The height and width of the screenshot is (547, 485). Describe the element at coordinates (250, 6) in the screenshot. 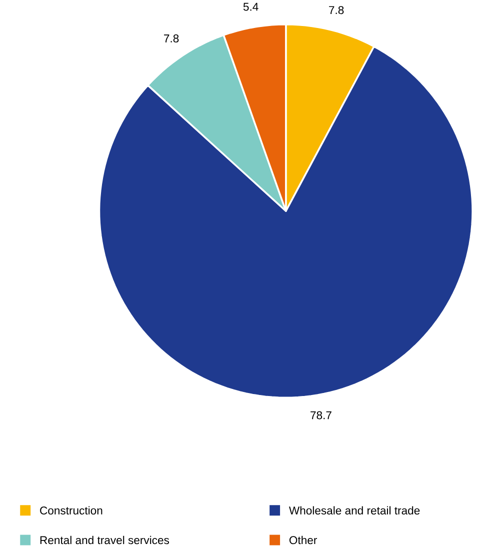

I see `data-label: 5.4` at that location.